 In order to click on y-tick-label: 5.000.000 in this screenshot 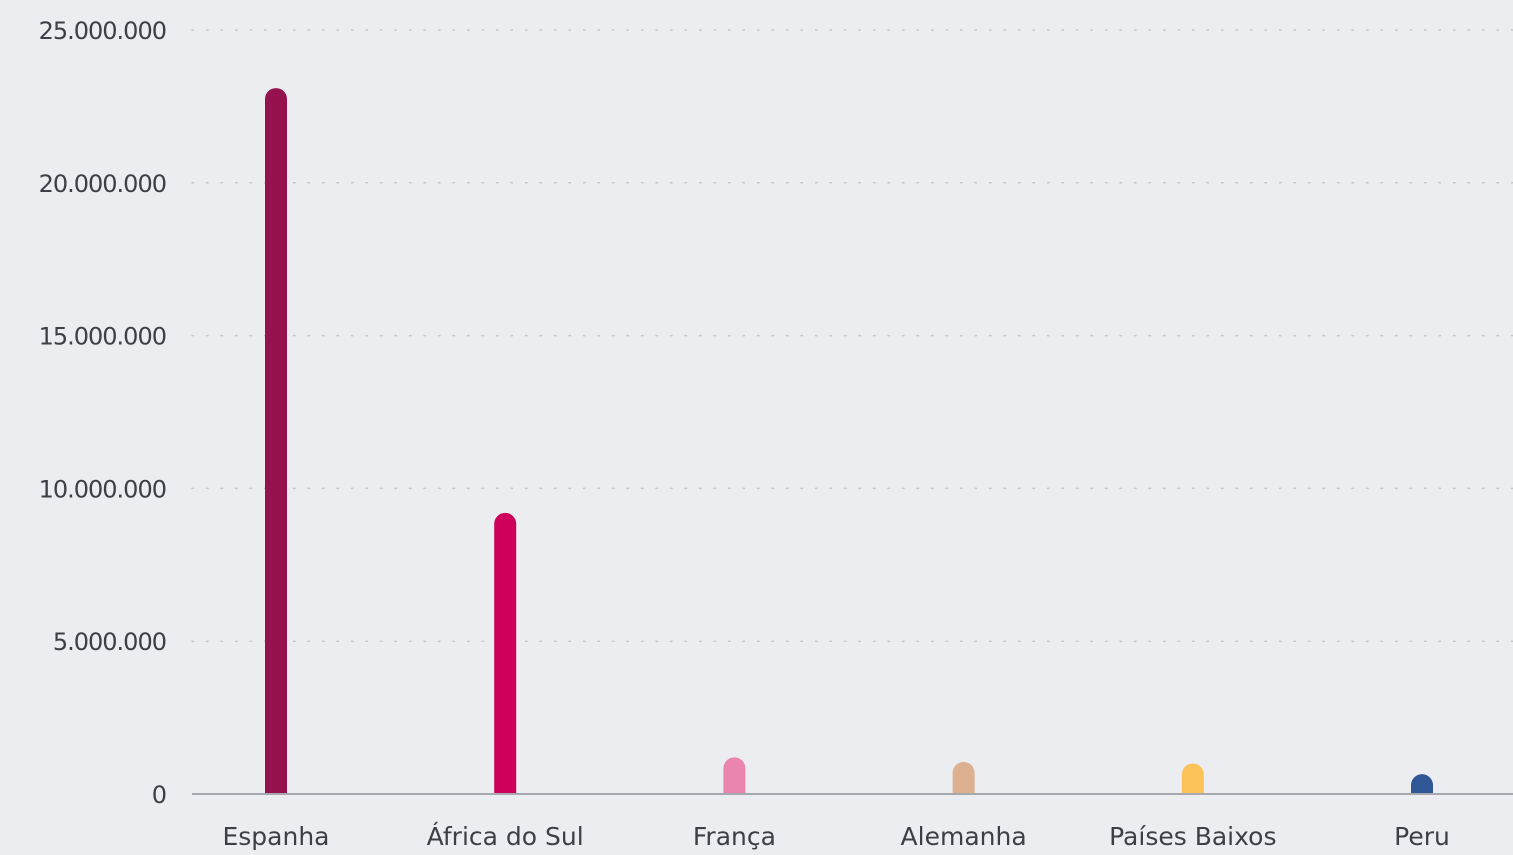, I will do `click(109, 642)`.